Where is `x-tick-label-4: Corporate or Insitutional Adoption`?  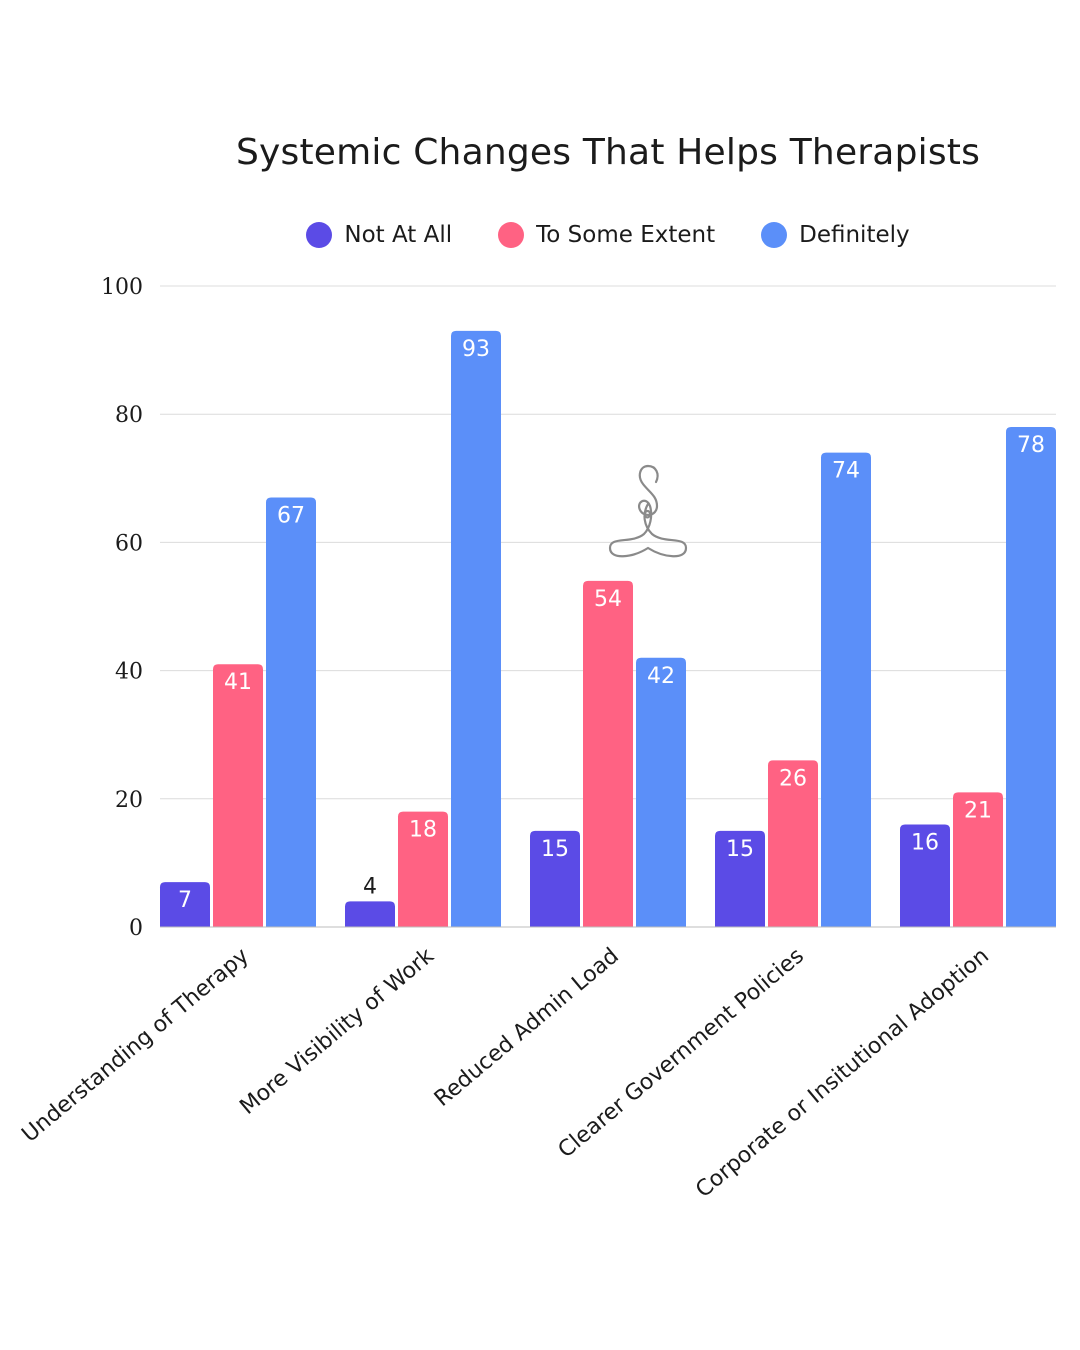 x-tick-label-4: Corporate or Insitutional Adoption is located at coordinates (842, 1073).